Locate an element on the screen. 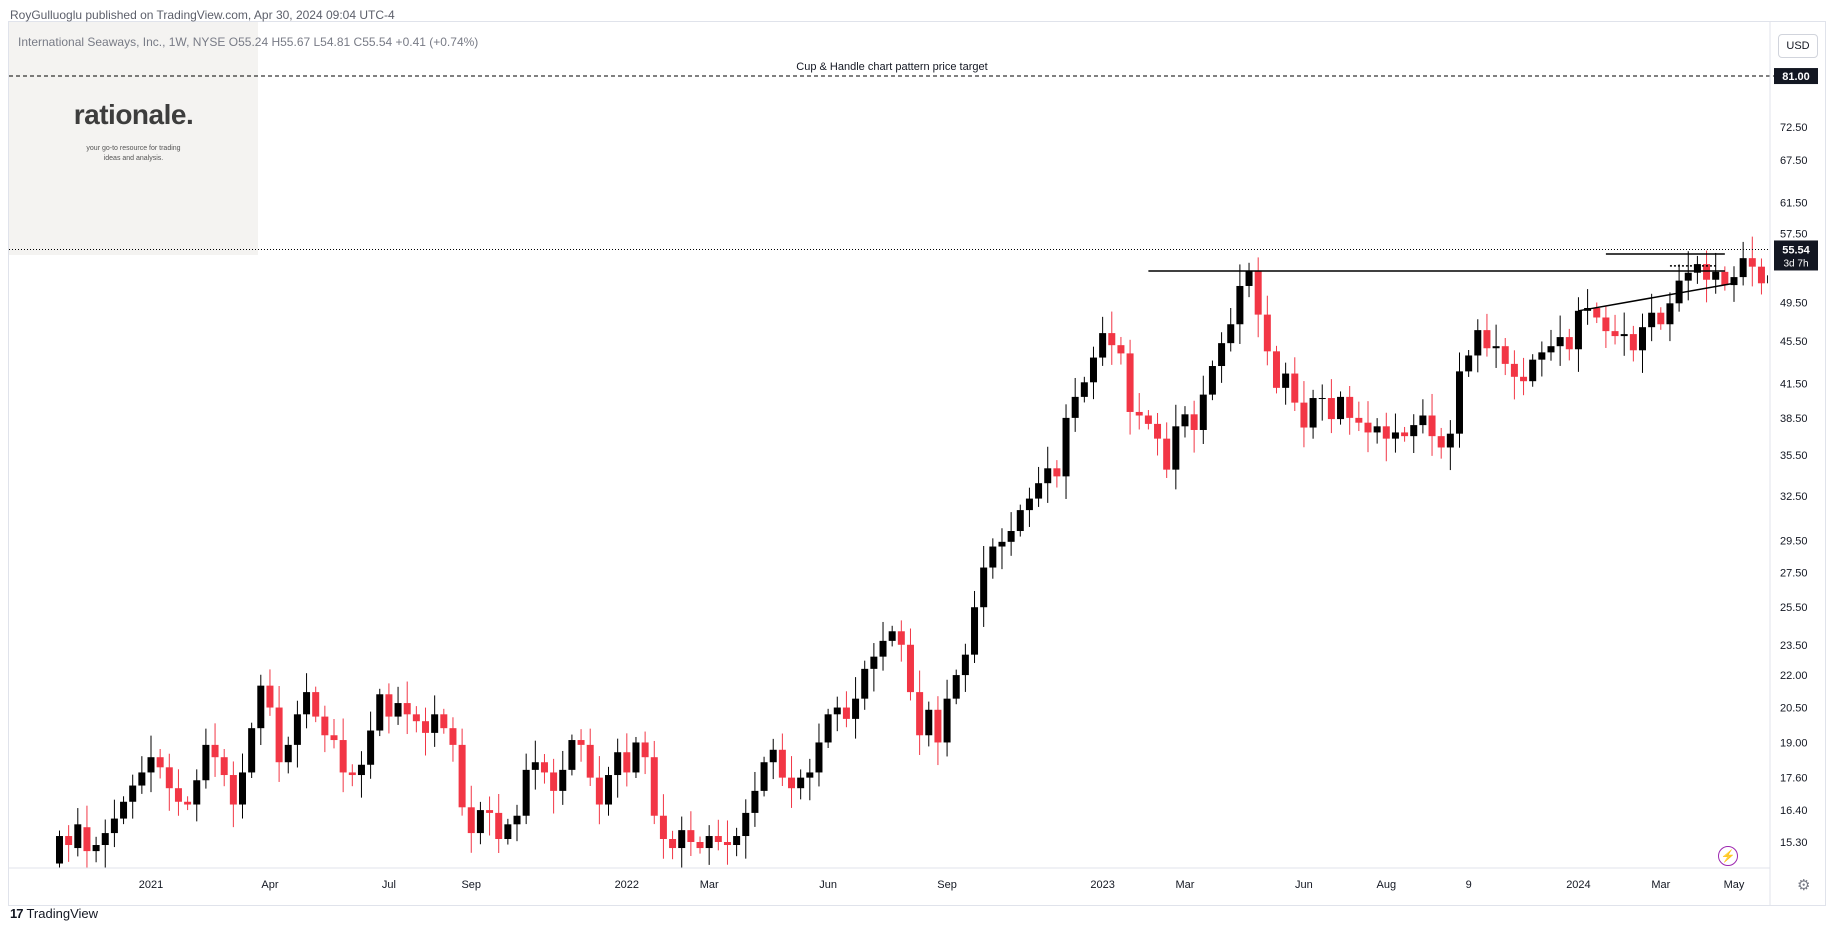 This screenshot has width=1835, height=931. y-tick-label: 20.50 is located at coordinates (1794, 709).